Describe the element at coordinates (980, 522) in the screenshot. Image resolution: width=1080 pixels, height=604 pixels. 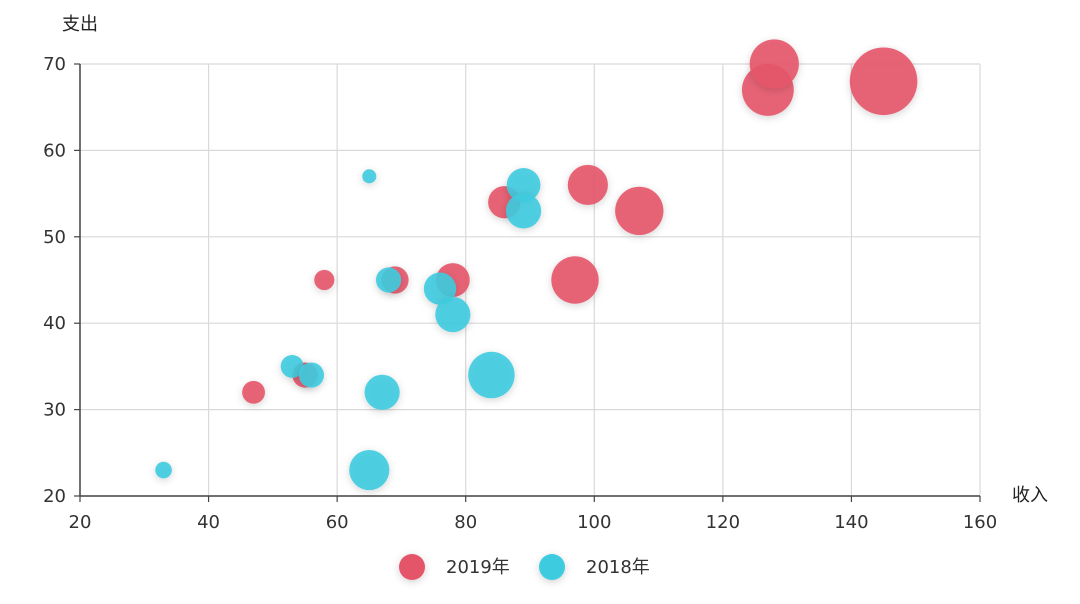
I see `x-tick-label: 160` at that location.